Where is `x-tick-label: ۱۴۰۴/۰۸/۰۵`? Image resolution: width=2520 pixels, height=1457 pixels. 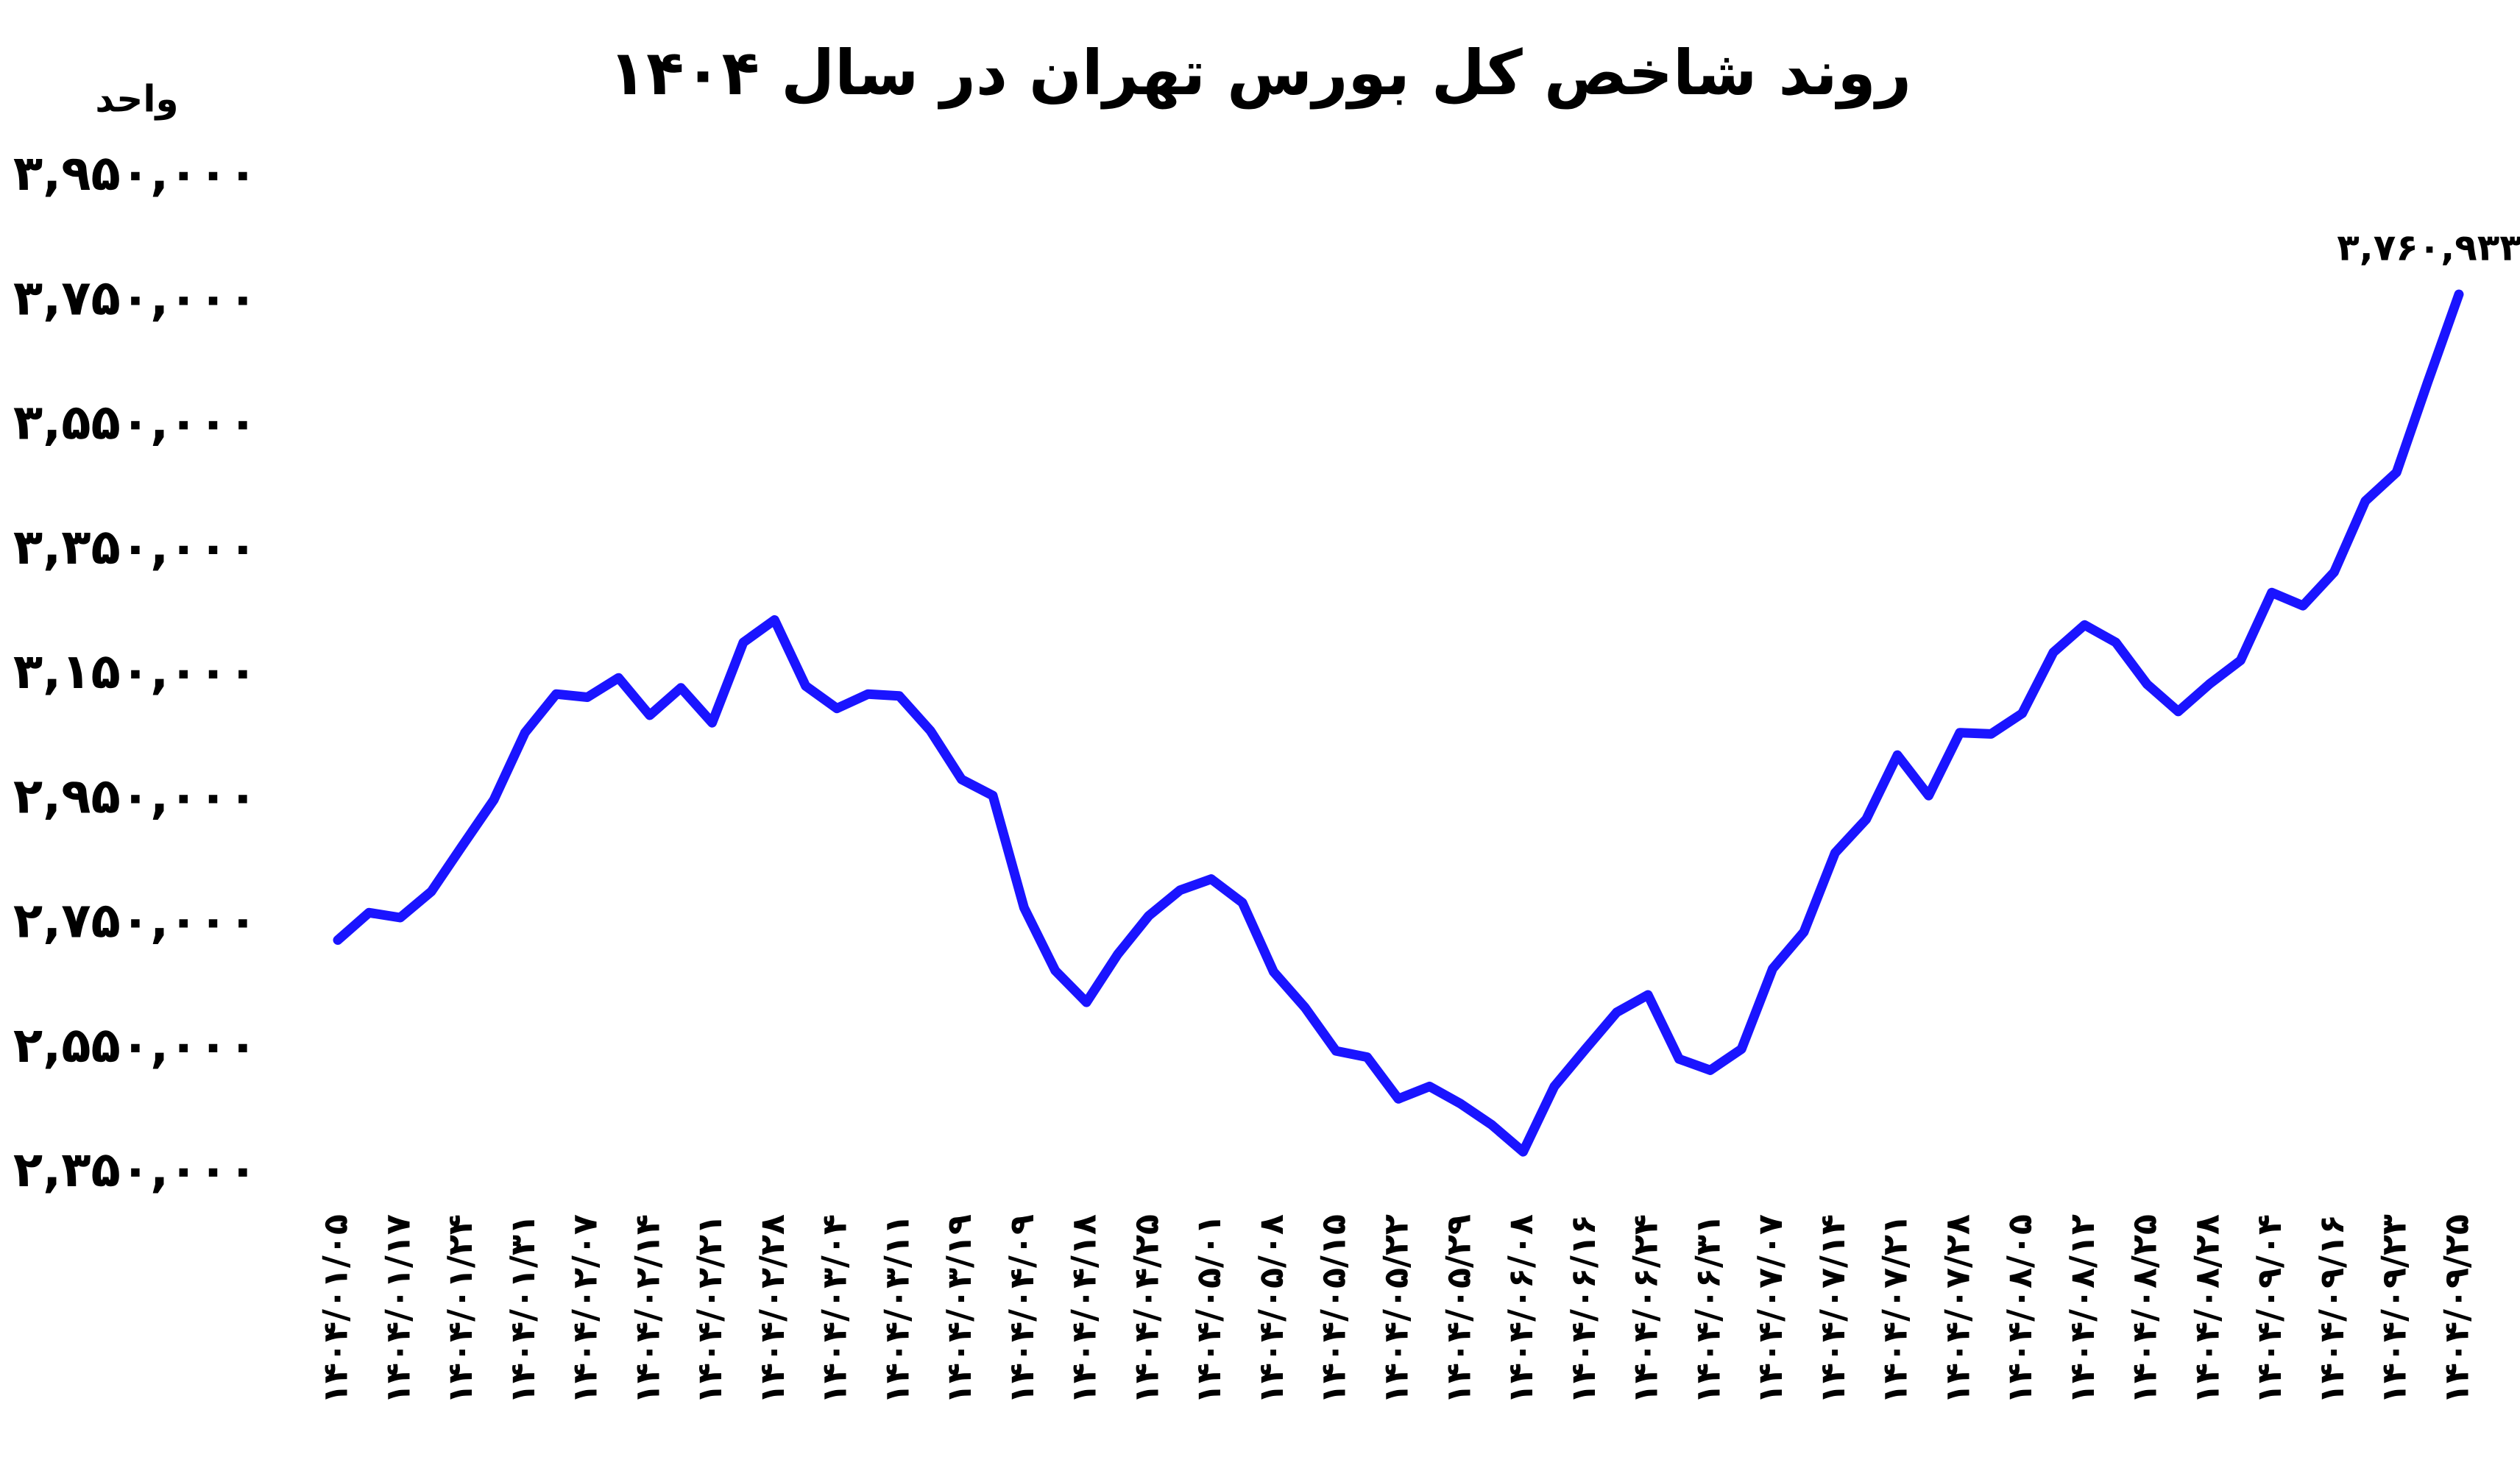
x-tick-label: ۱۴۰۴/۰۸/۰۵ is located at coordinates (2020, 1309).